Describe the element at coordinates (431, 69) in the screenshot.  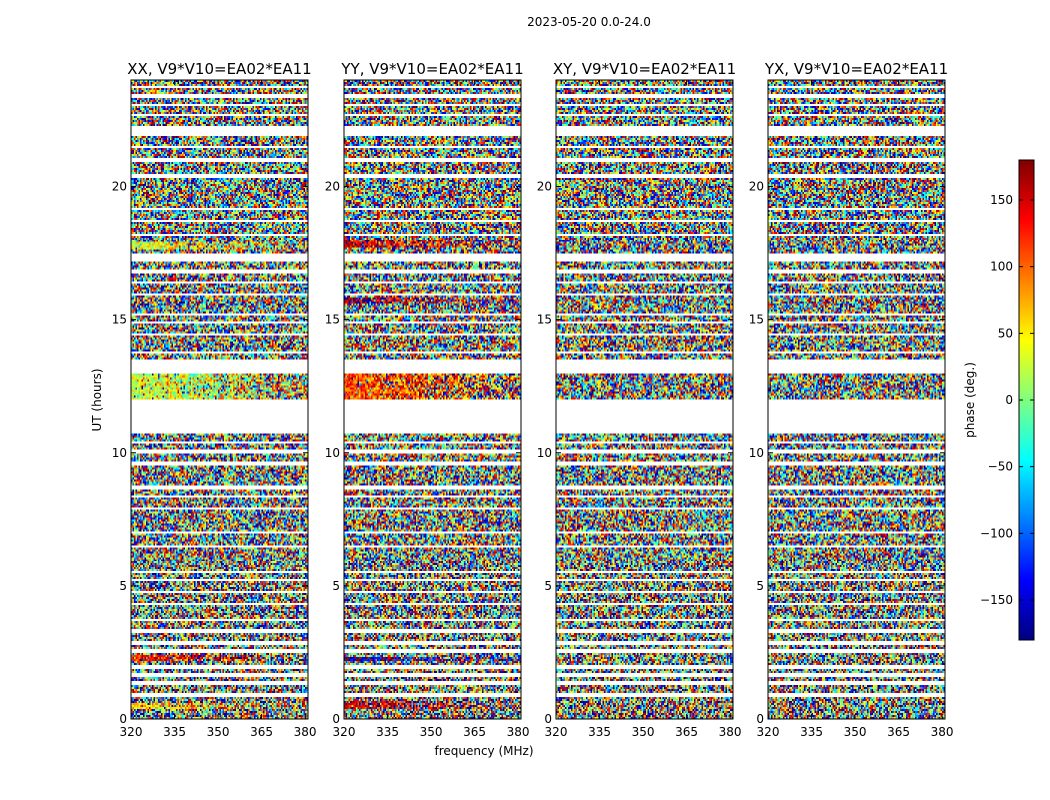
I see `panel-title-2: YY, V9*V10=EA02*EA11` at that location.